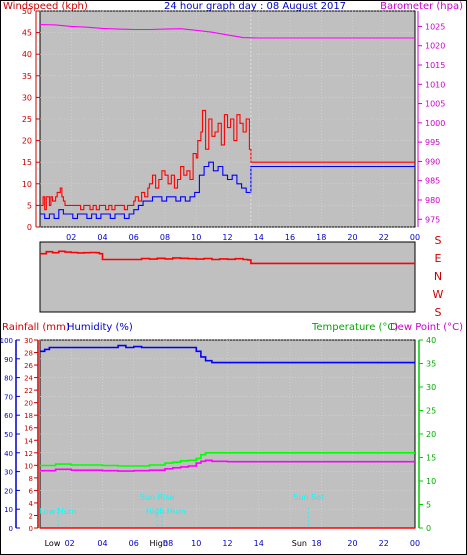 The height and width of the screenshot is (555, 467). Describe the element at coordinates (352, 543) in the screenshot. I see `climate-x-label: 20` at that location.